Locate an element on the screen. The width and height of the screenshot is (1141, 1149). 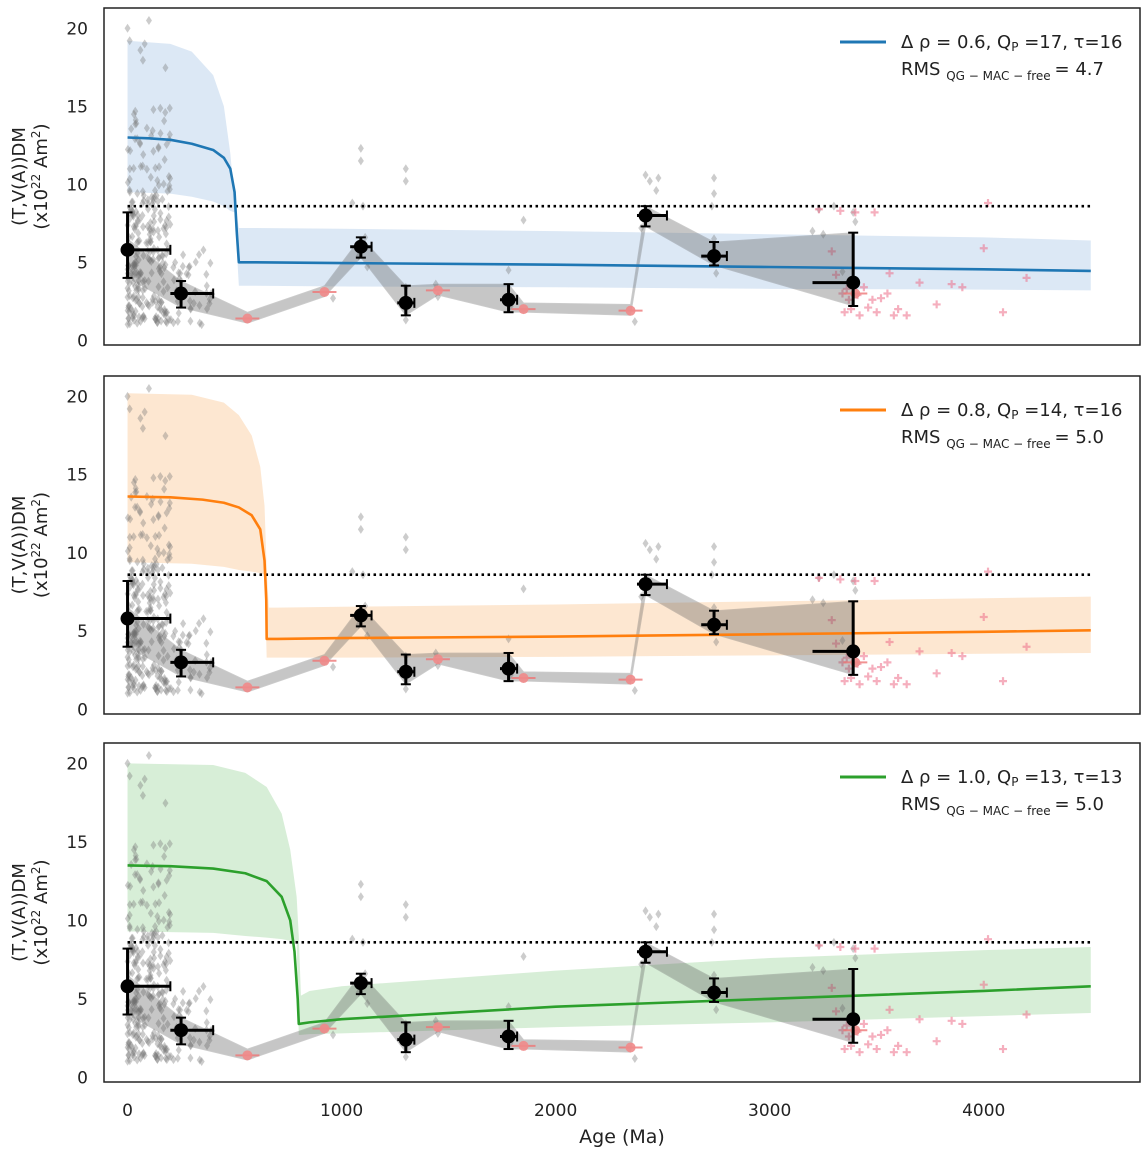
x-tick-label: 2000 is located at coordinates (555, 1111).